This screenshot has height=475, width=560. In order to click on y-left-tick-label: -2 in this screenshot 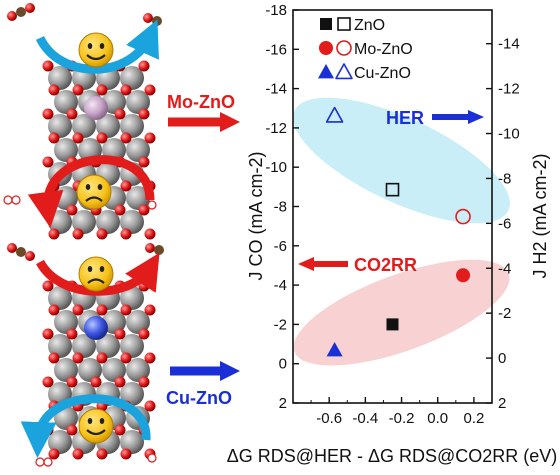, I will do `click(280, 324)`.